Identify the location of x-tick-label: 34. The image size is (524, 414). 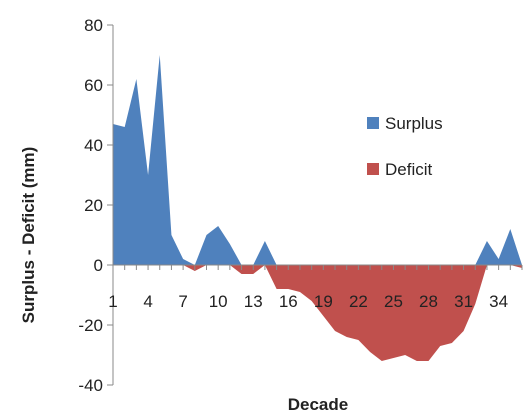
(498, 301).